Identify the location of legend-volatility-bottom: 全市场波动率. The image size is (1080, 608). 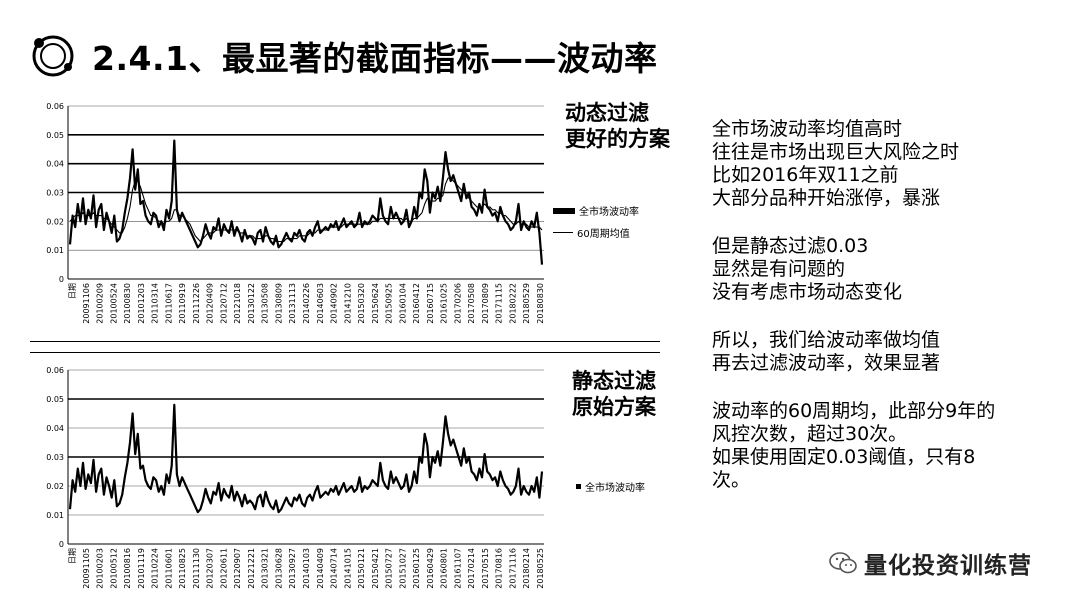
(610, 486).